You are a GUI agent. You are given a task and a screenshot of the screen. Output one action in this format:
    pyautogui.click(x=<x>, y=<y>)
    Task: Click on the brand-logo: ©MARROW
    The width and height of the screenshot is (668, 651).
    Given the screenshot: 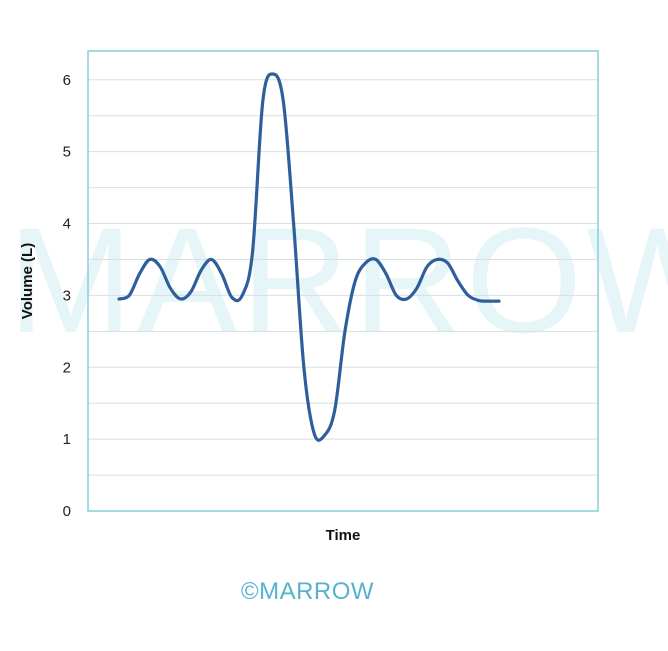 What is the action you would take?
    pyautogui.click(x=307, y=591)
    